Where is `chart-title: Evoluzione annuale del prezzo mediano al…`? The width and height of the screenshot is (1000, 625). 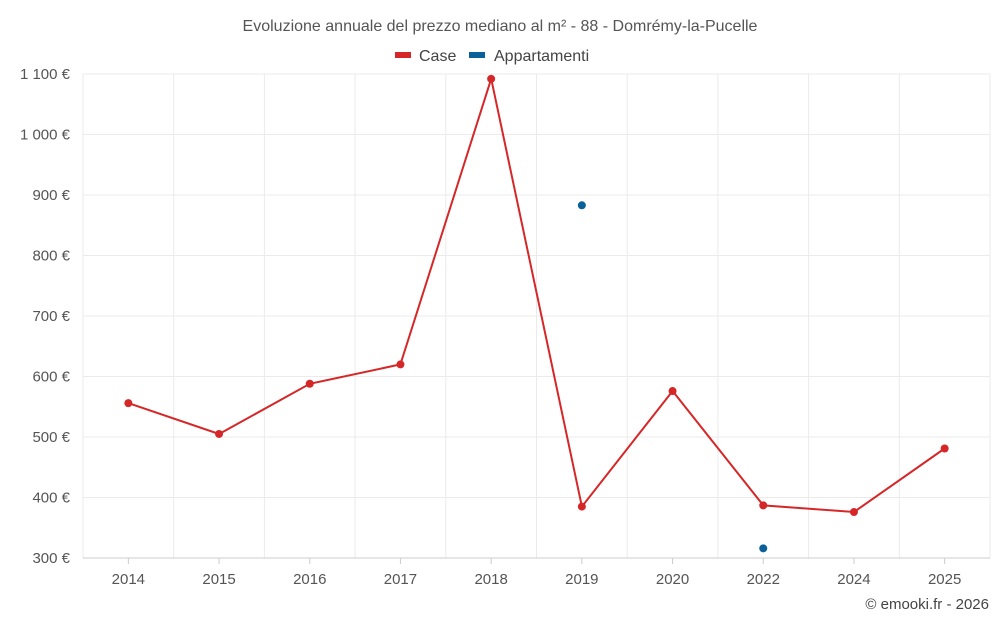
chart-title: Evoluzione annuale del prezzo mediano al… is located at coordinates (500, 26).